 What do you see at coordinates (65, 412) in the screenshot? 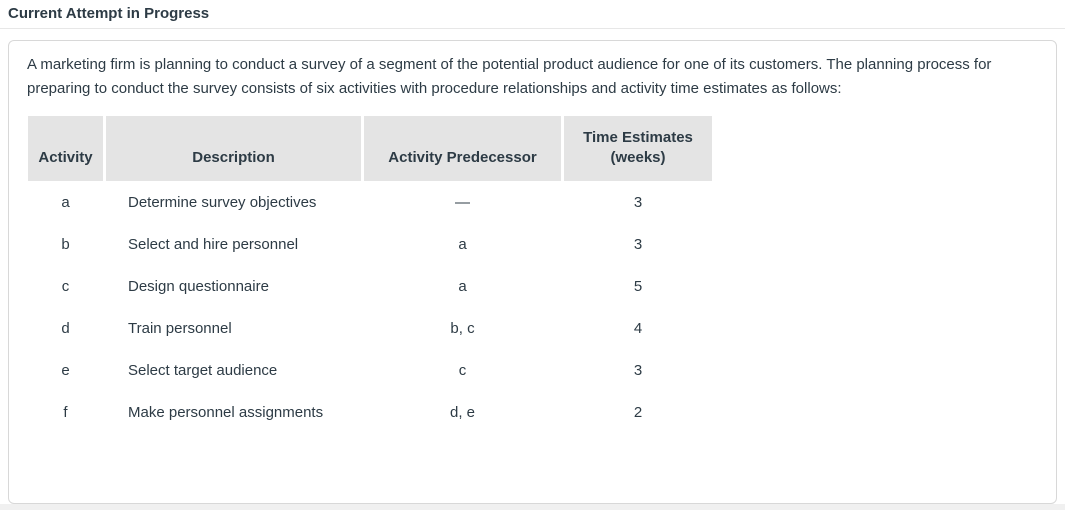
I see `cell-activity: f` at bounding box center [65, 412].